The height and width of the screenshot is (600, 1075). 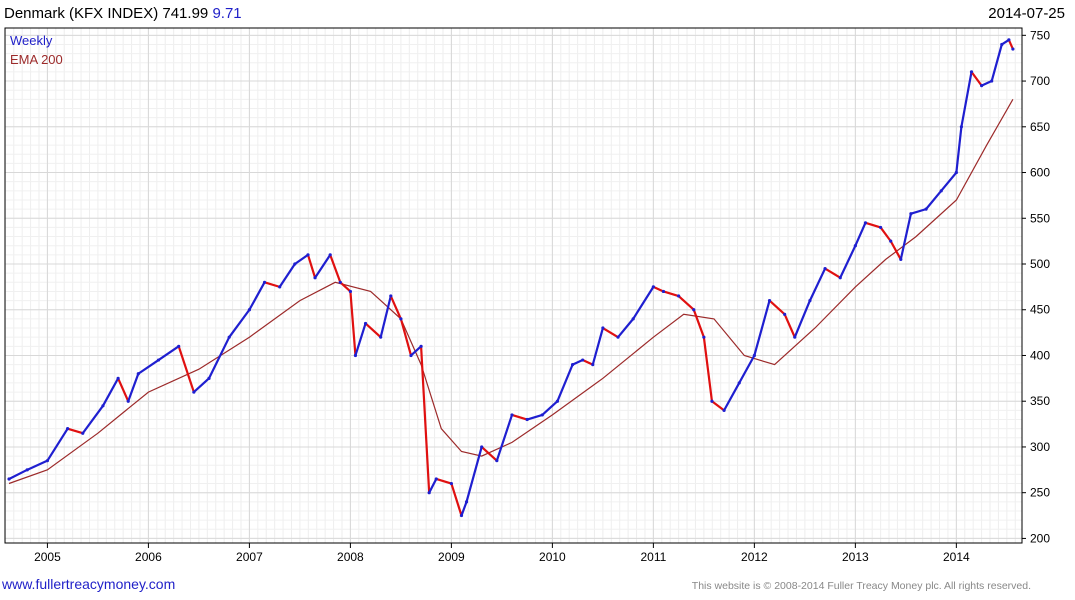 What do you see at coordinates (1026, 13) in the screenshot?
I see `chart-date: 2014-07-25` at bounding box center [1026, 13].